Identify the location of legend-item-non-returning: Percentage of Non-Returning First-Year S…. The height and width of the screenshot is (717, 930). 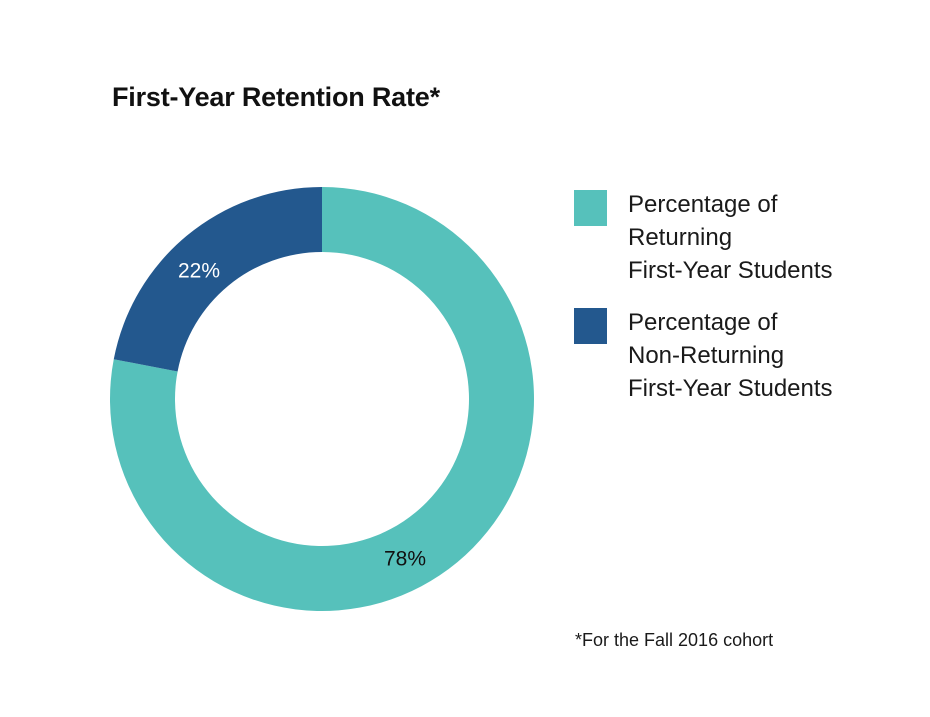
(744, 365).